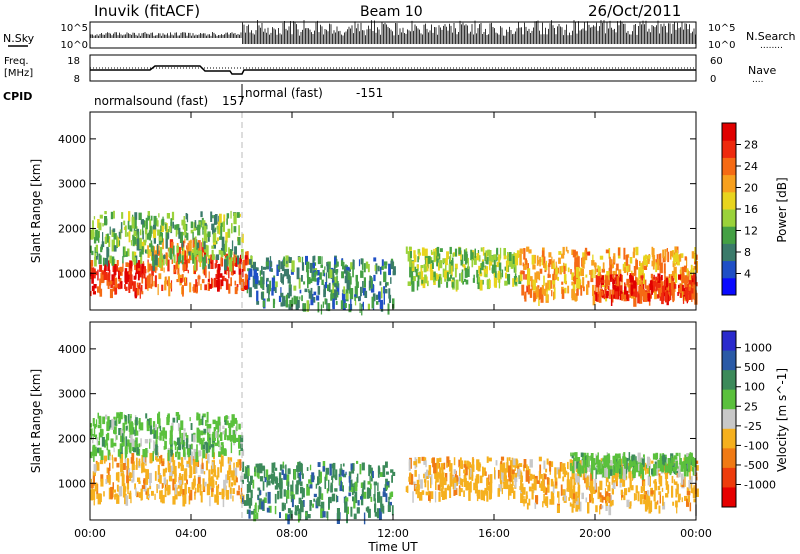 The image size is (800, 554). I want to click on time-axis-label: Time UT, so click(392, 547).